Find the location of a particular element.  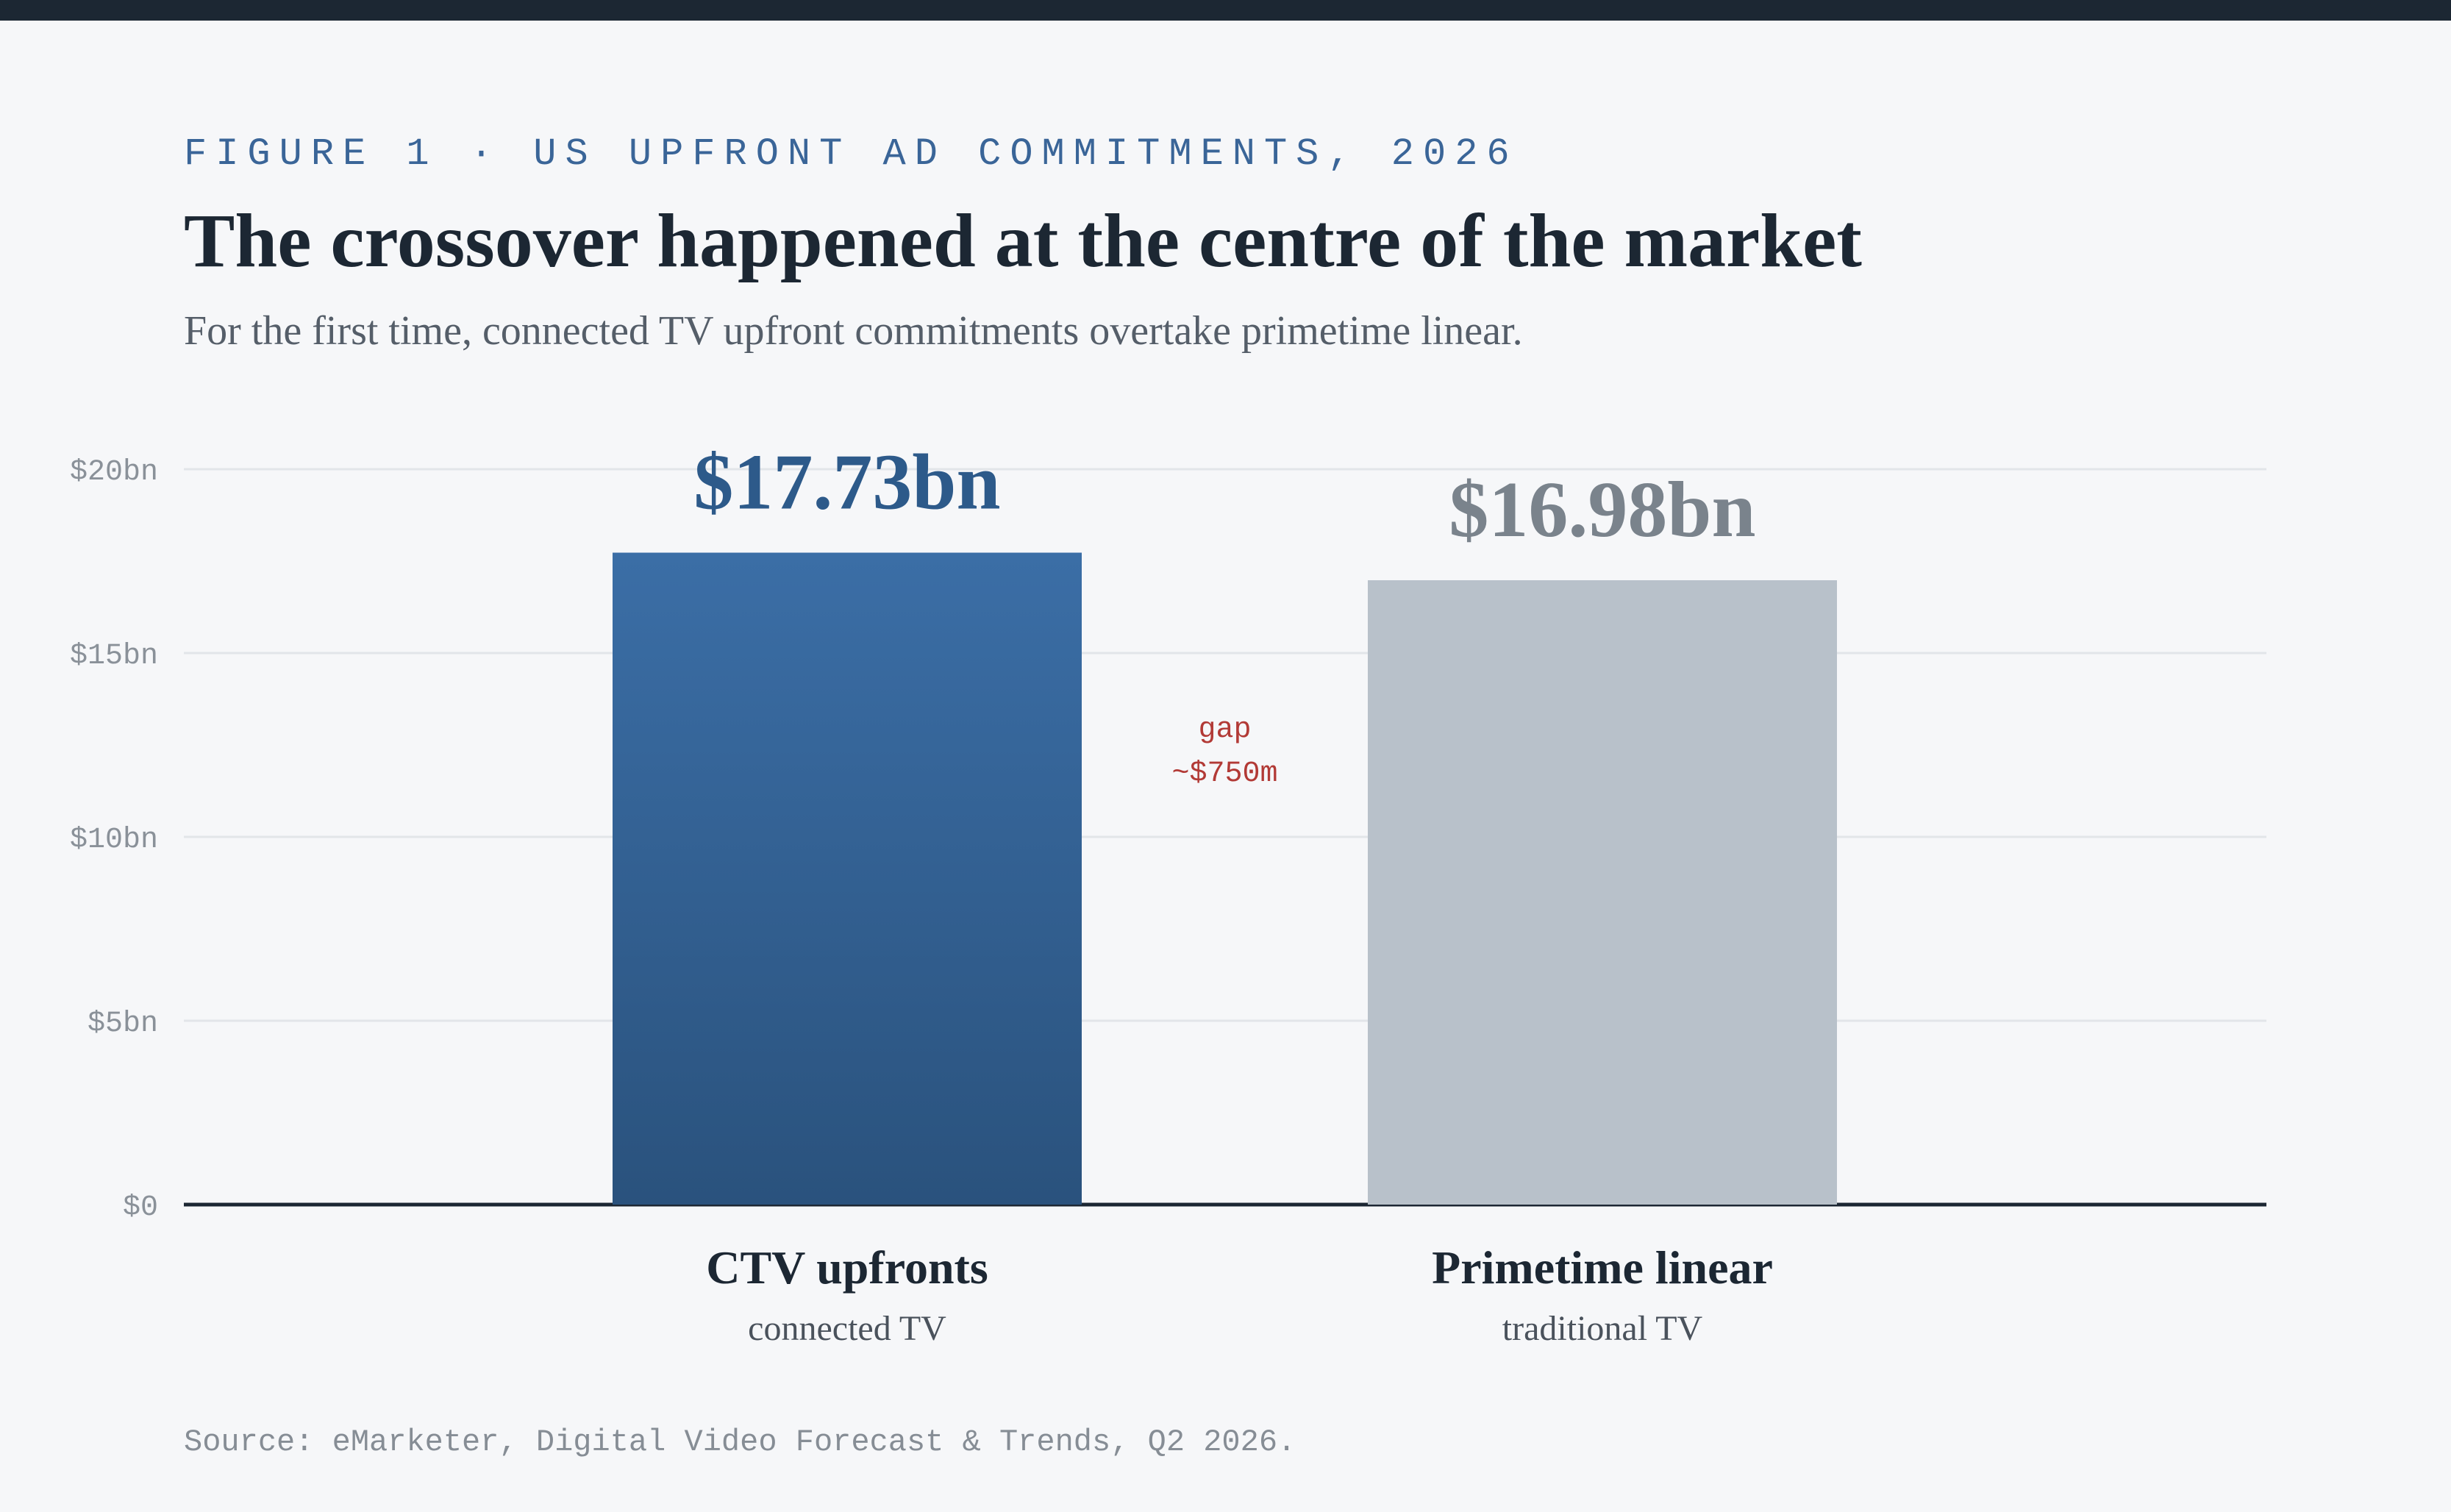

gap-annotation: gap is located at coordinates (1224, 729).